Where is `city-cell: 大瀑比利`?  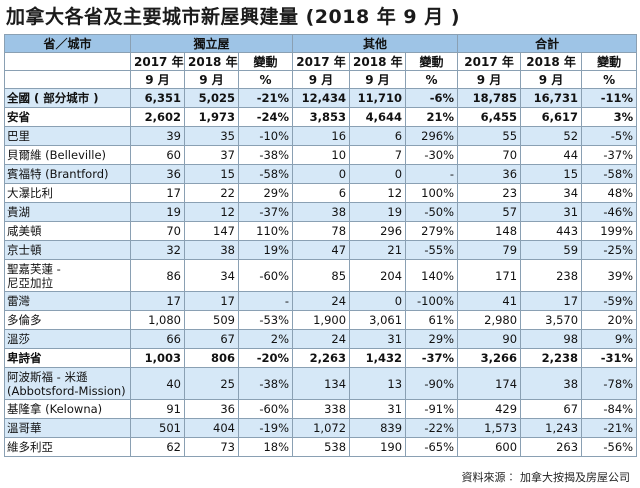
city-cell: 大瀑比利 is located at coordinates (67, 193).